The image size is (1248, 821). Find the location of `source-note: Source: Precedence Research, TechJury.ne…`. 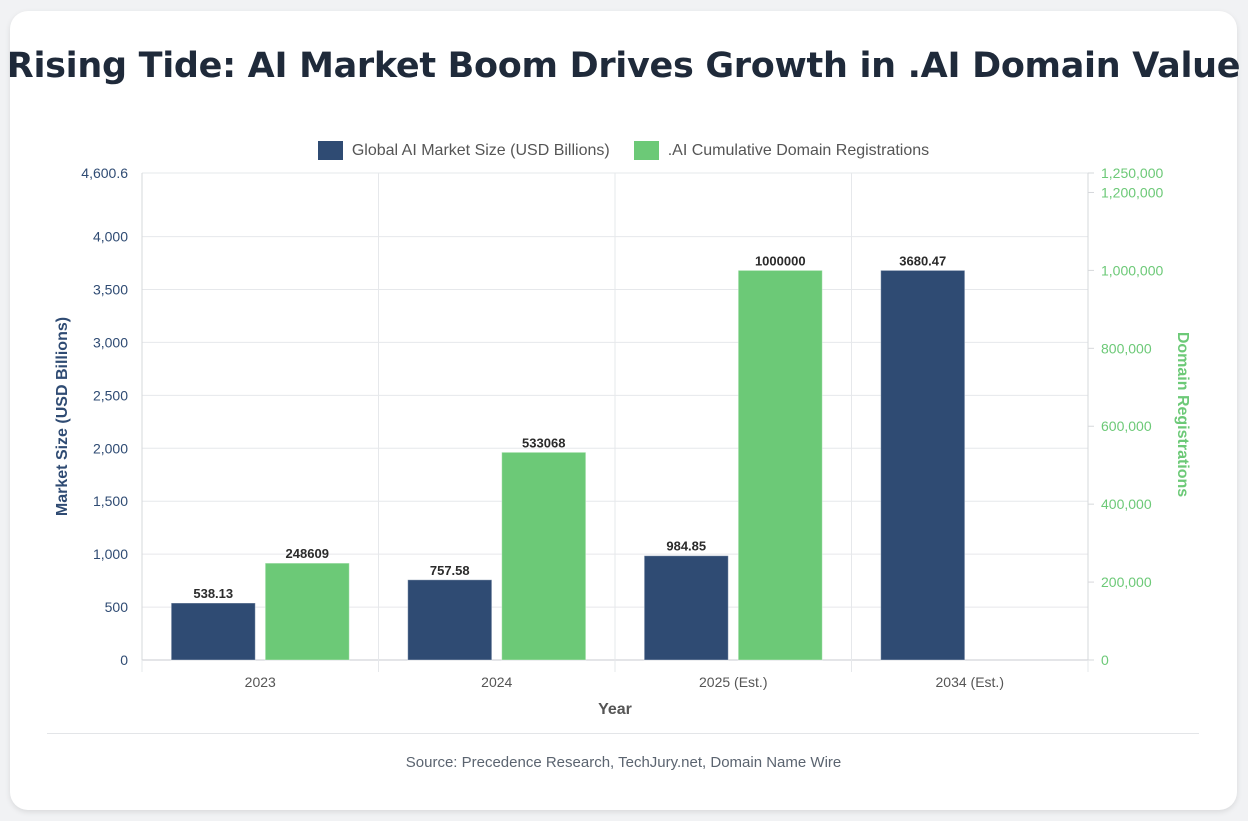

source-note: Source: Precedence Research, TechJury.ne… is located at coordinates (623, 762).